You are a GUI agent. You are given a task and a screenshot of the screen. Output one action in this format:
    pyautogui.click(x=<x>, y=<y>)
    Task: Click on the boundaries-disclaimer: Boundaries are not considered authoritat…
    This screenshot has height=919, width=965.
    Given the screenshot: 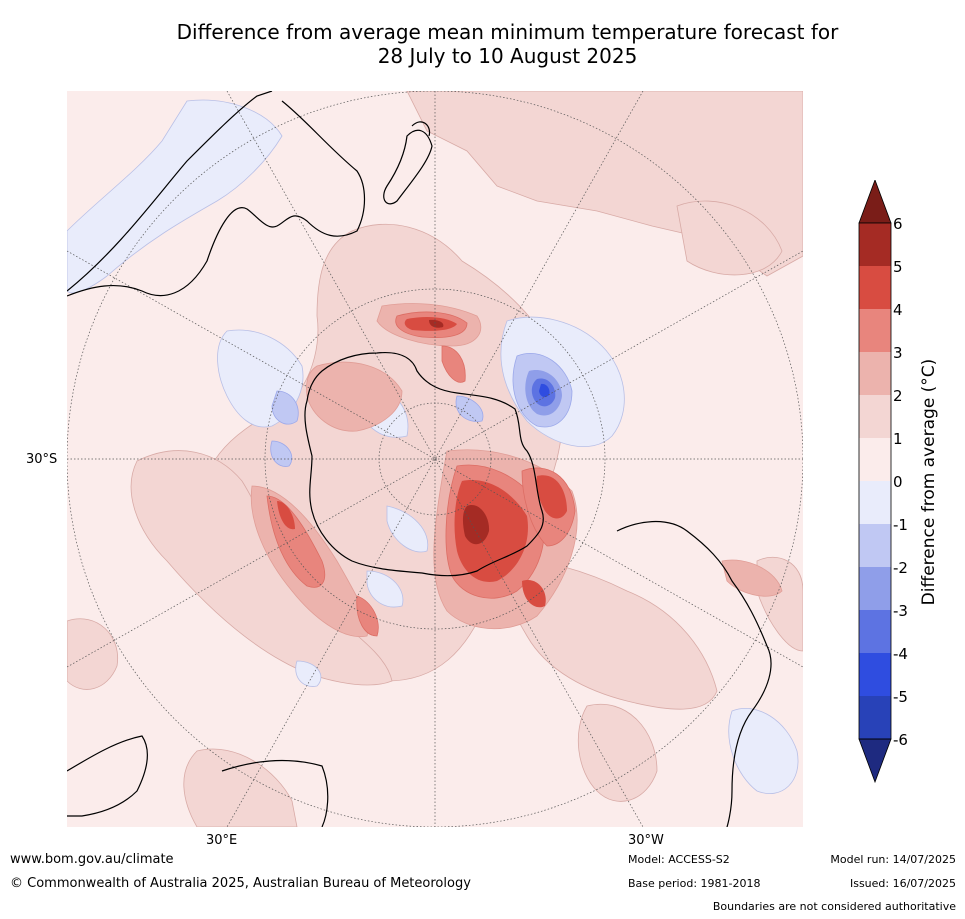 What is the action you would take?
    pyautogui.click(x=834, y=906)
    